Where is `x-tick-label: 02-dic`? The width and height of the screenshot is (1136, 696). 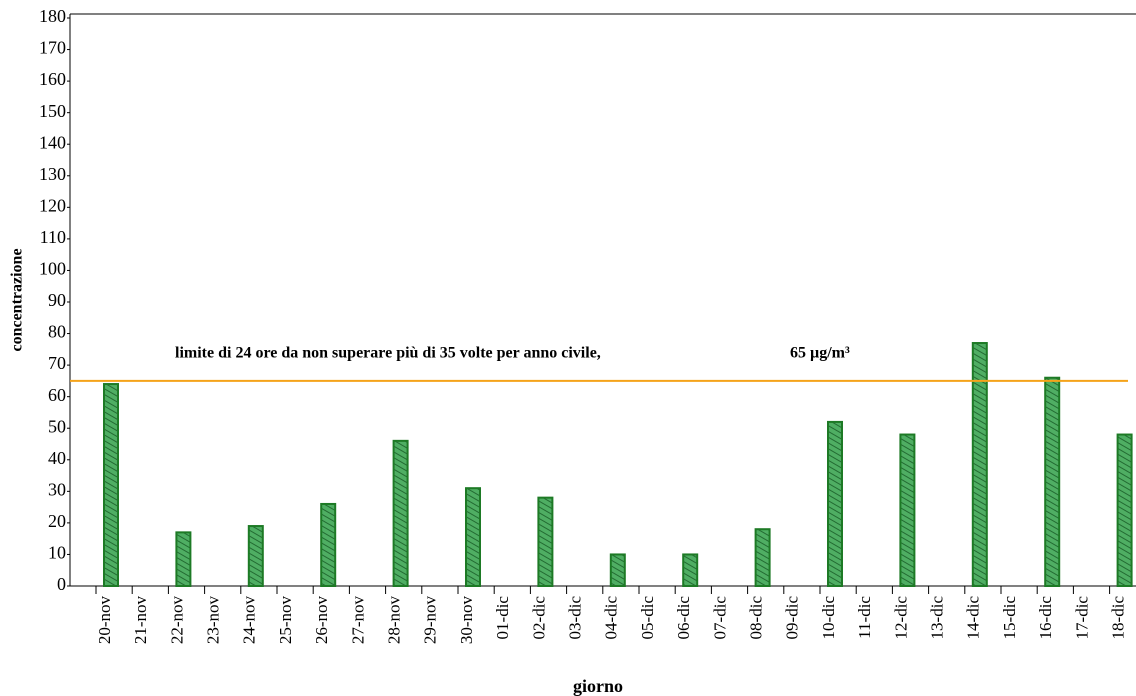
x-tick-label: 02-dic is located at coordinates (538, 618).